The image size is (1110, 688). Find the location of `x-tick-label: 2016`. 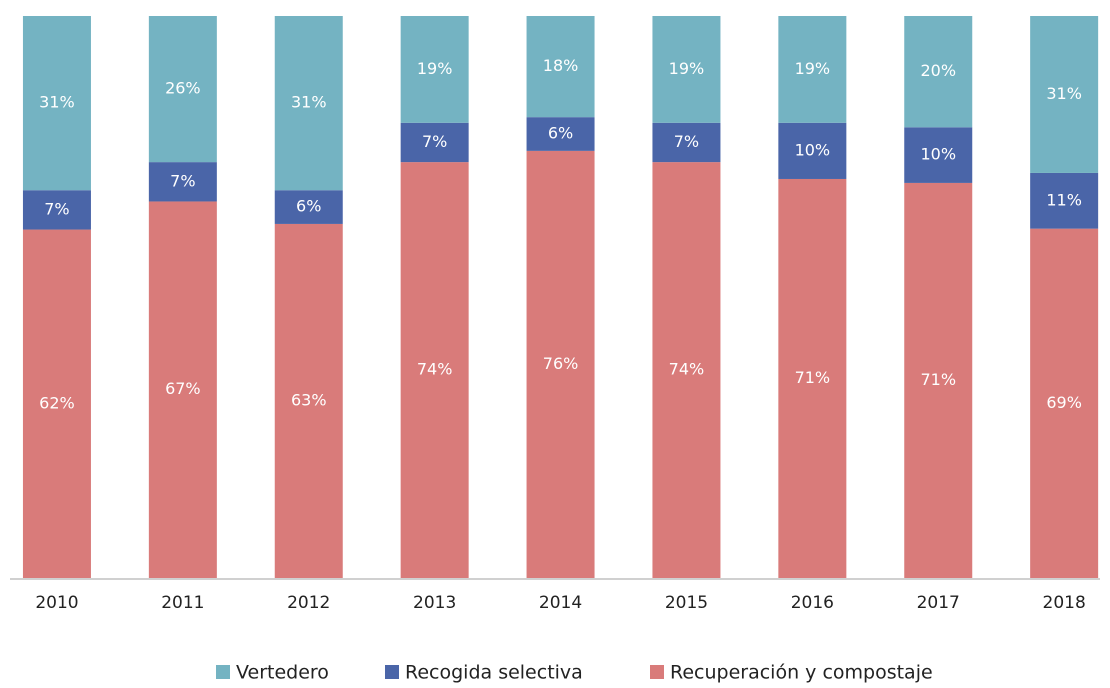

x-tick-label: 2016 is located at coordinates (812, 603).